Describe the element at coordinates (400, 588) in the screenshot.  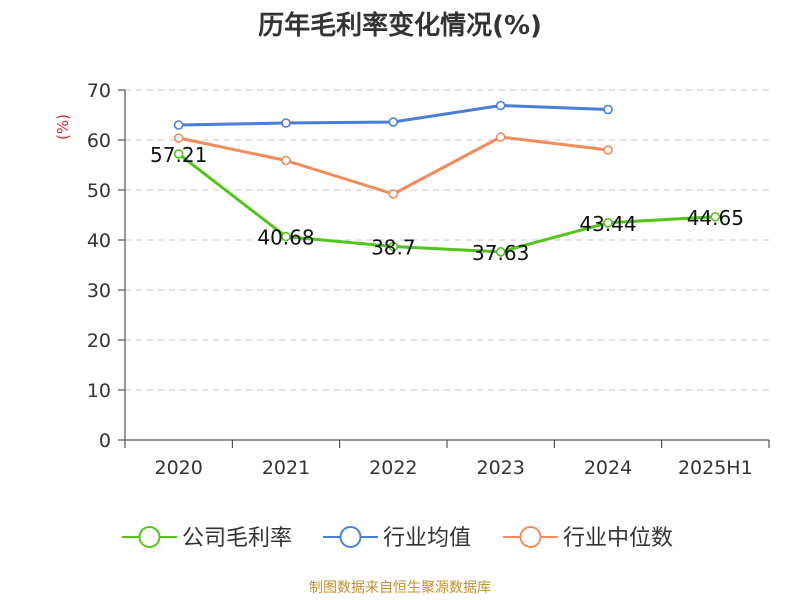
I see `source-note: 制图数据来自恒生聚源数据库` at that location.